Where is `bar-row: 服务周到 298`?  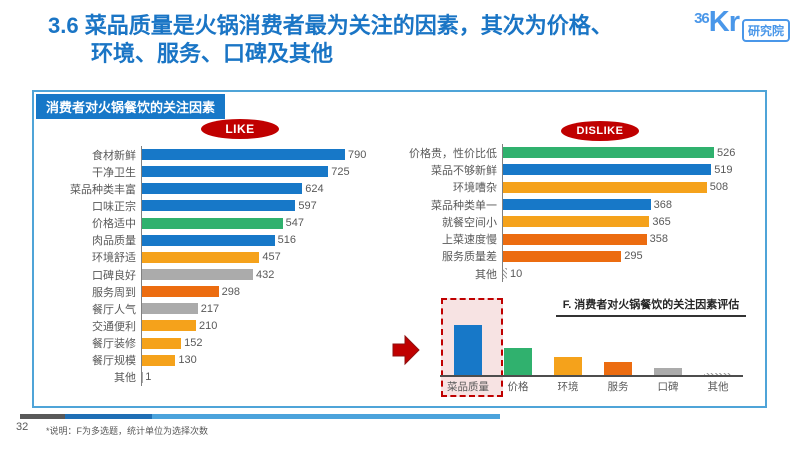
bar-row: 服务周到 298 is located at coordinates (203, 292).